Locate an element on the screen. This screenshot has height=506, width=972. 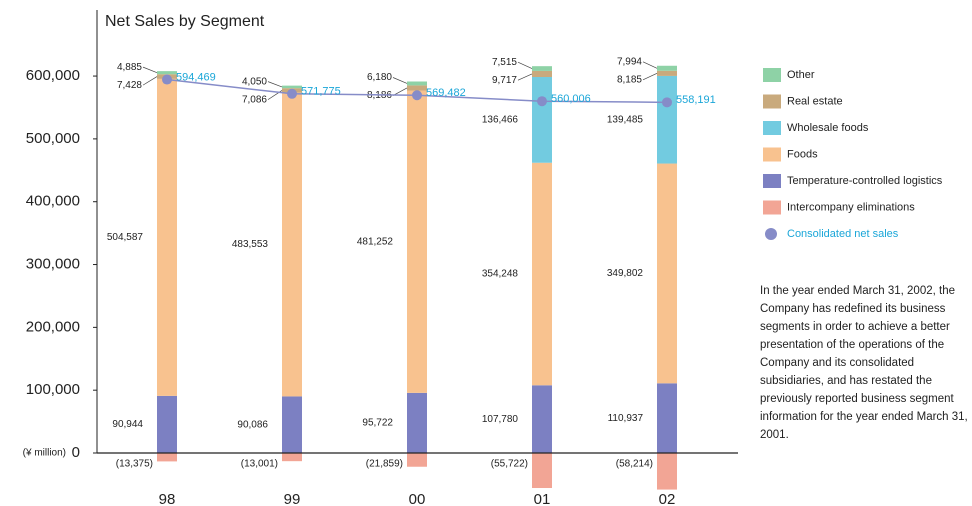
line-value-label: 558,191 is located at coordinates (696, 100).